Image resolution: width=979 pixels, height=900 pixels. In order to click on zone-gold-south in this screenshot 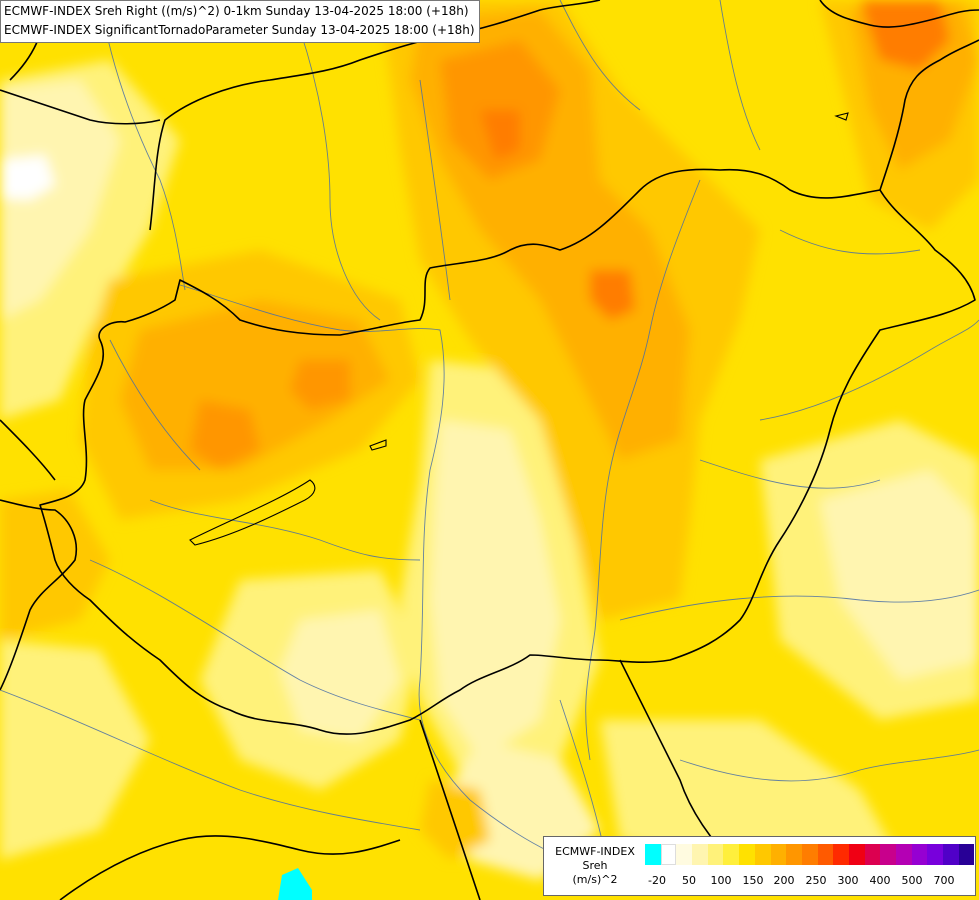, I will do `click(455, 820)`.